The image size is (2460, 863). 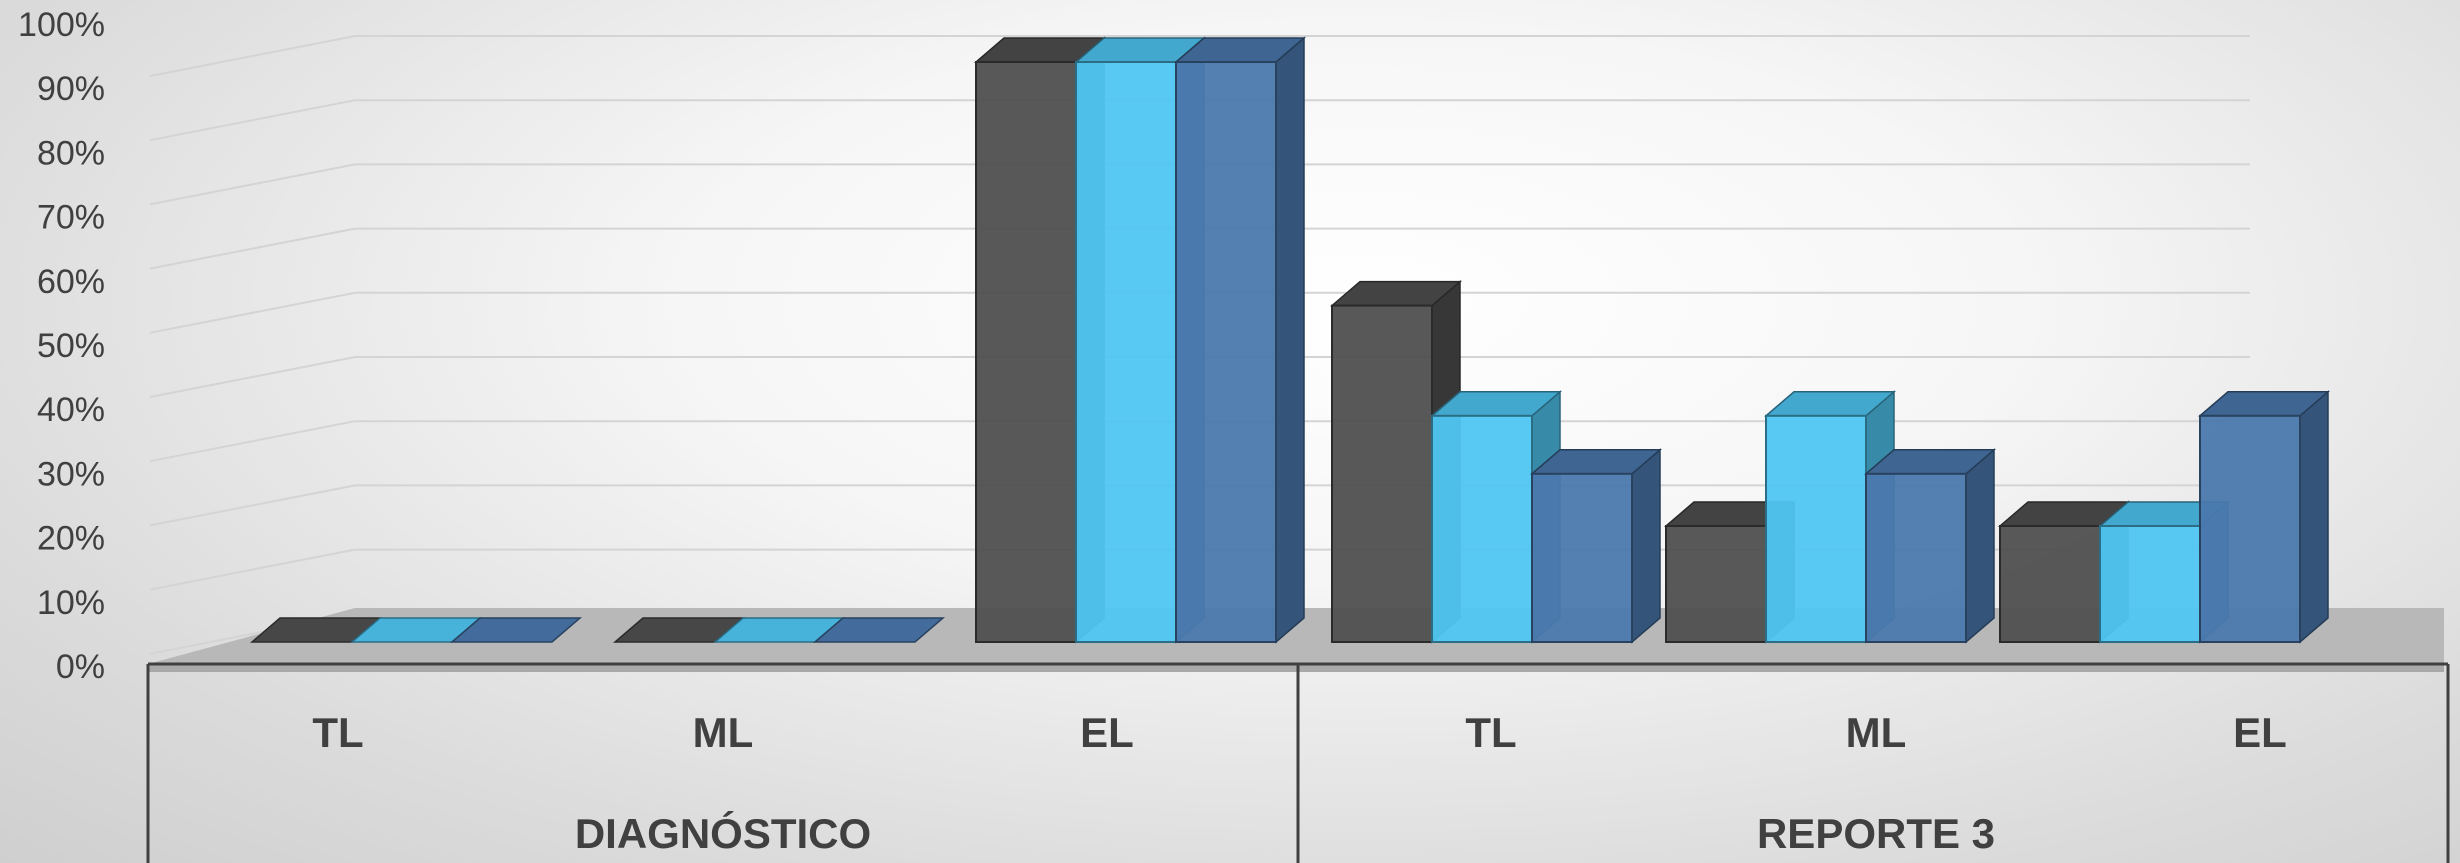 What do you see at coordinates (1296, 668) in the screenshot?
I see `floor-edge` at bounding box center [1296, 668].